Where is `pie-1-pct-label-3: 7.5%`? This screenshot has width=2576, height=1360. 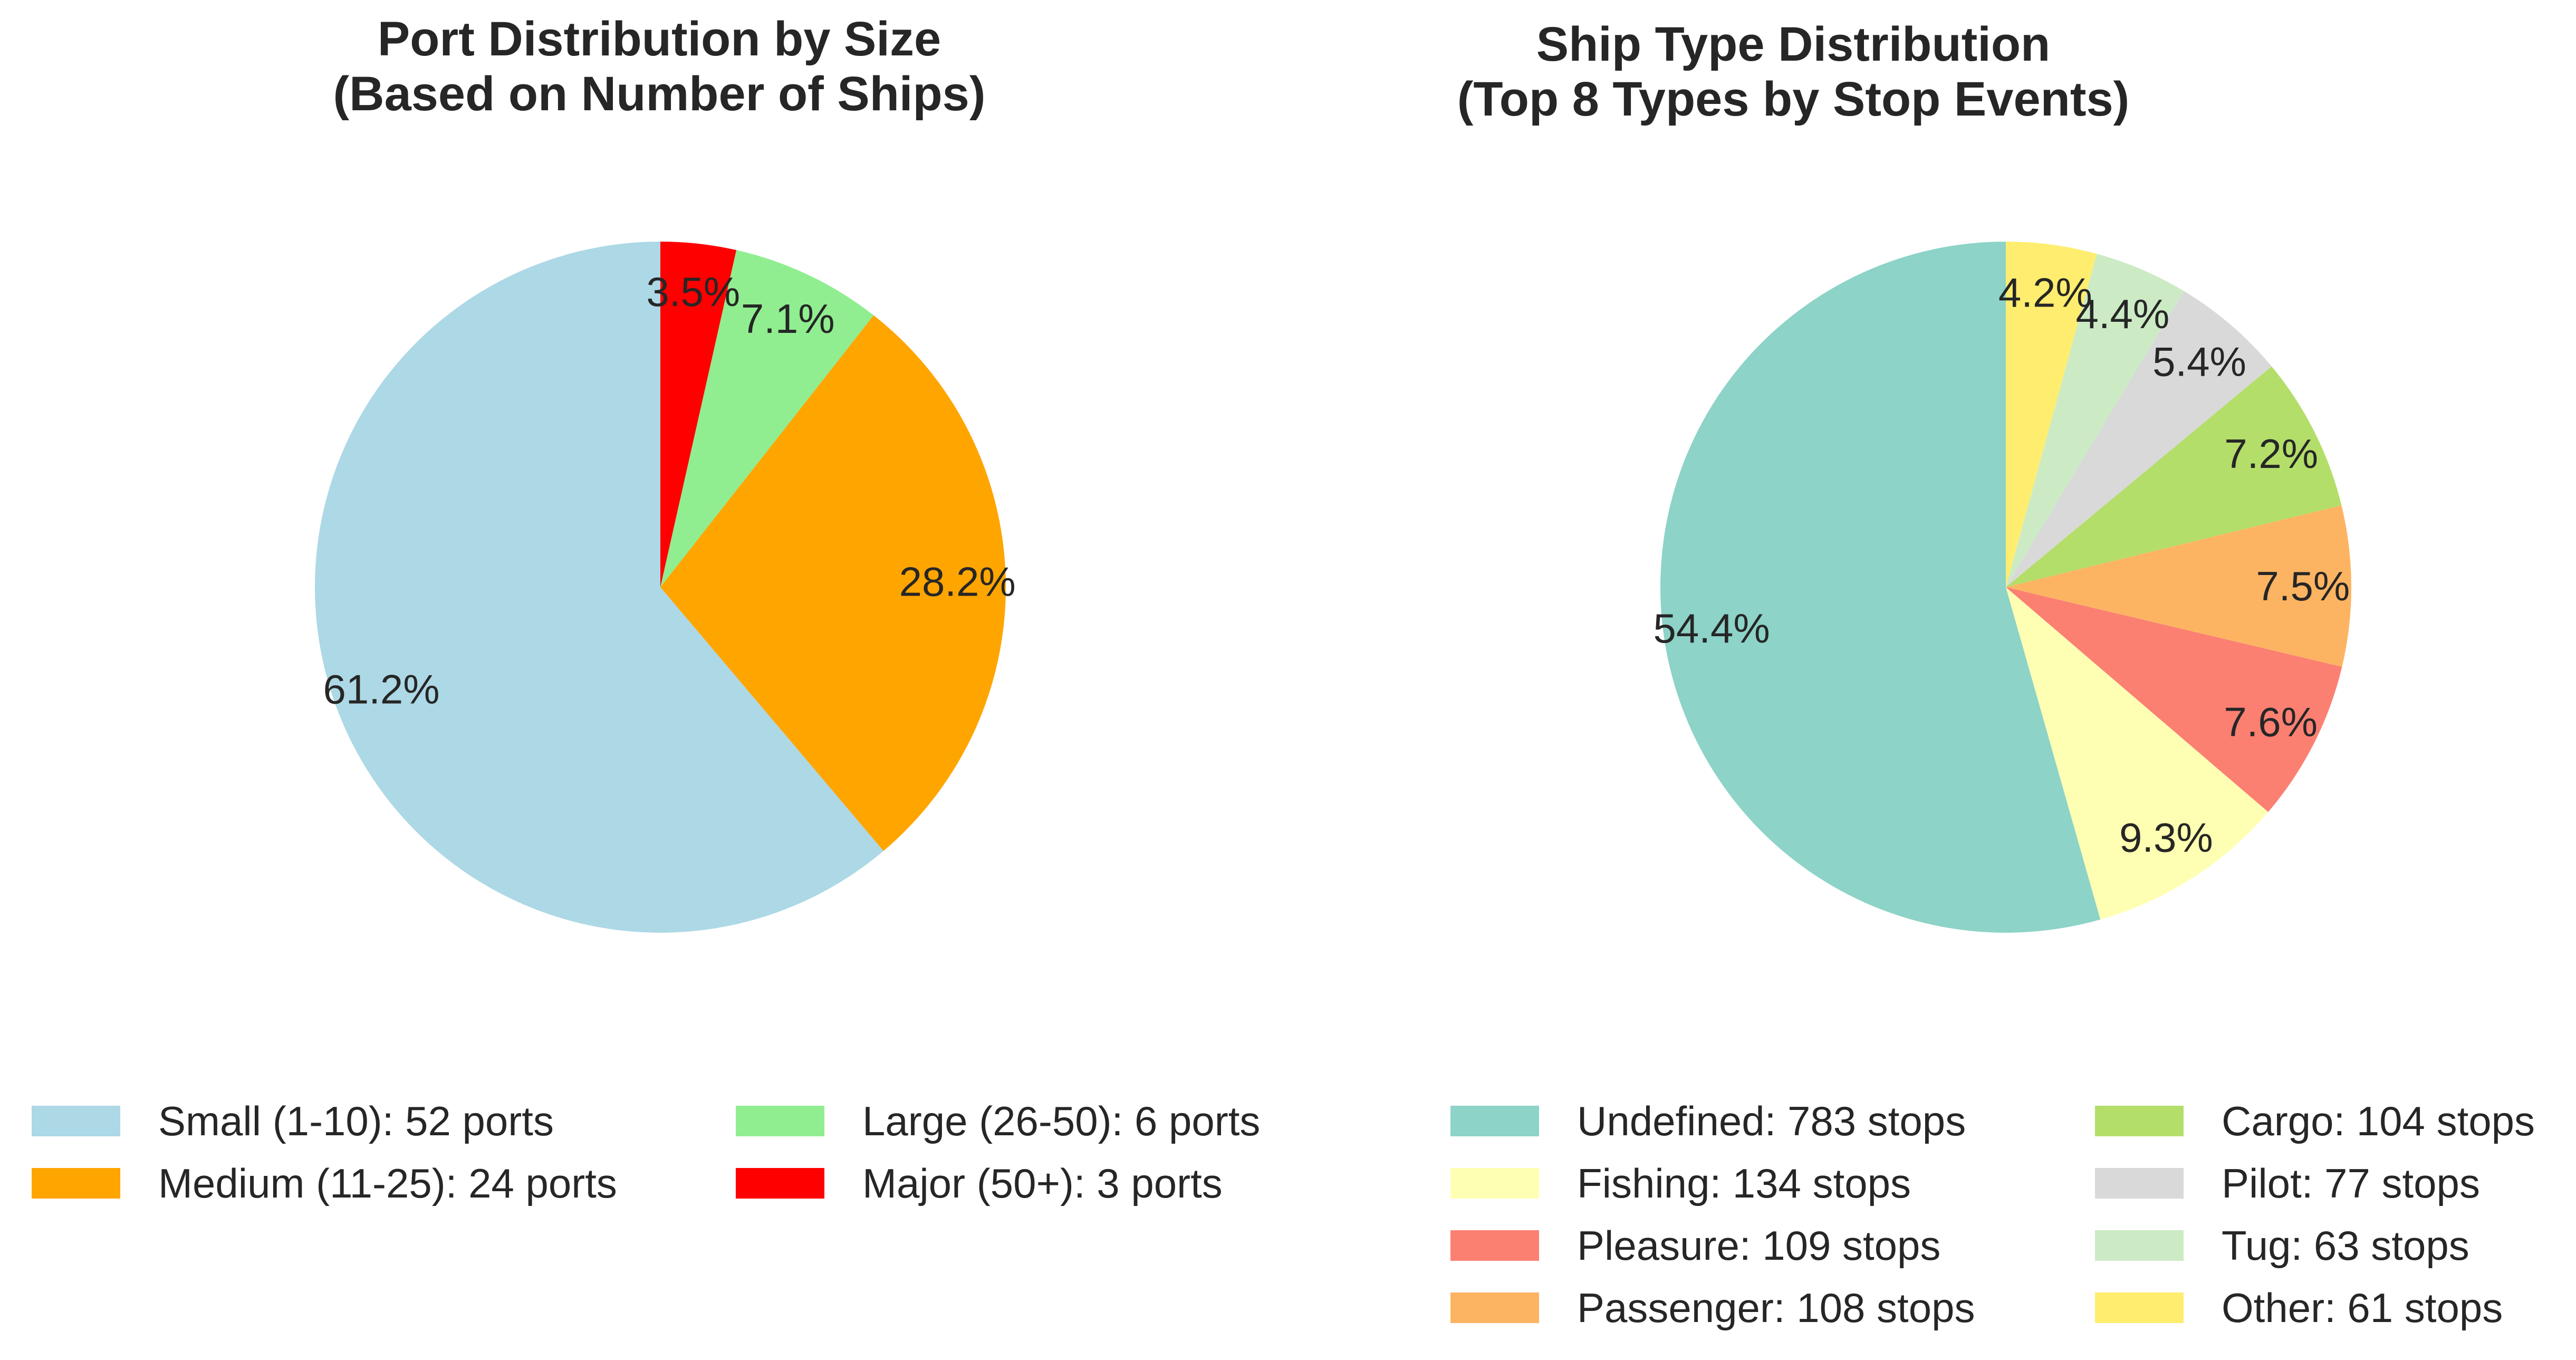 pie-1-pct-label-3: 7.5% is located at coordinates (2303, 586).